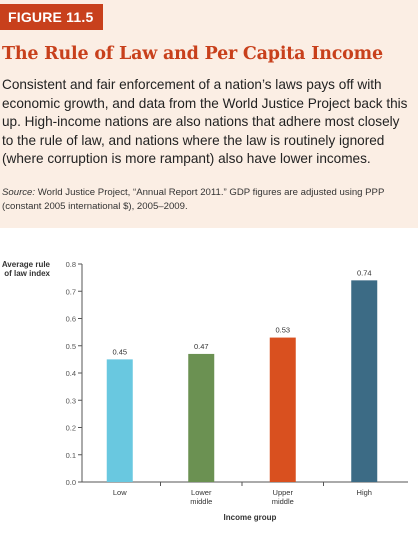 Image resolution: width=418 pixels, height=542 pixels. What do you see at coordinates (52, 17) in the screenshot?
I see `figure-label: FIGURE 11.5` at bounding box center [52, 17].